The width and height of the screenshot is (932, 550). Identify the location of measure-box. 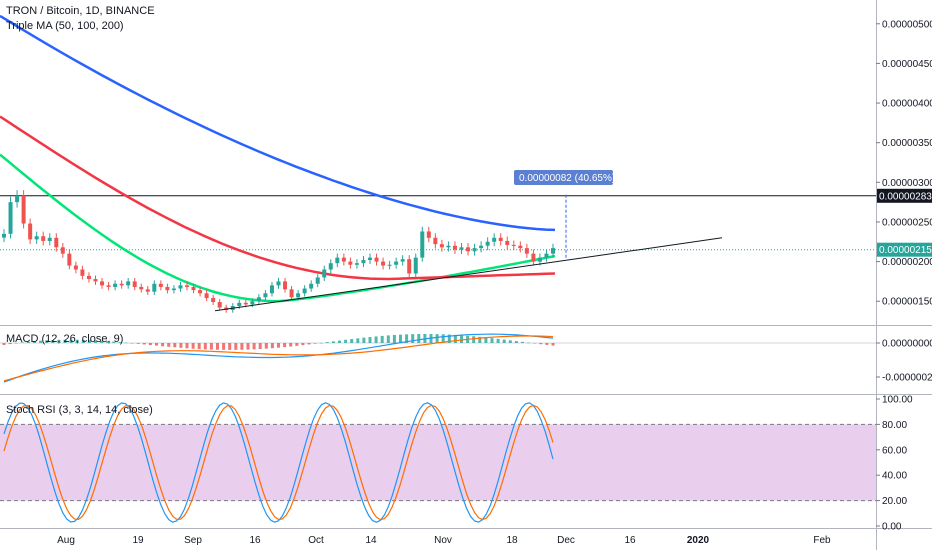
(563, 177).